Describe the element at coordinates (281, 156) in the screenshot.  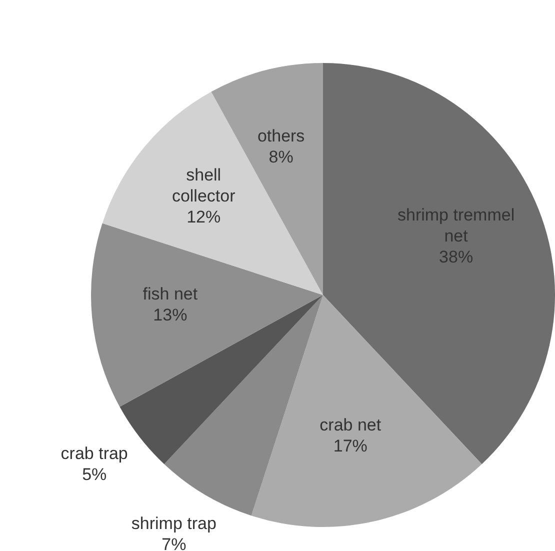
I see `data-label: 8%` at that location.